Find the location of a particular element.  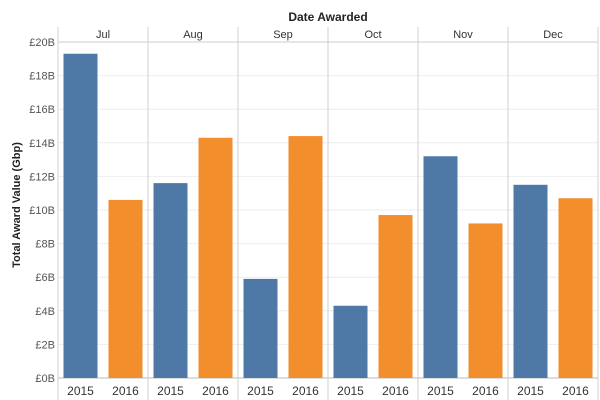

y-tick-label: £14B is located at coordinates (42, 144).